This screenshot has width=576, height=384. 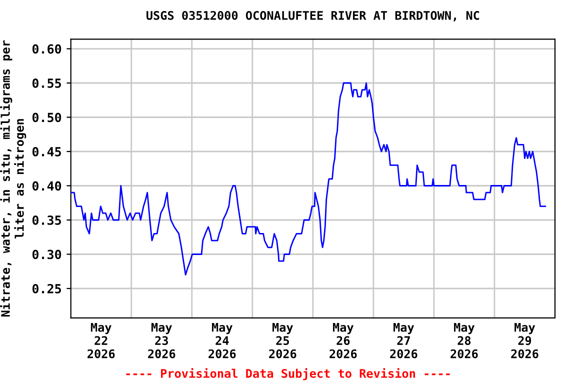 I want to click on x-tick-label: May 24 2026, so click(x=222, y=340).